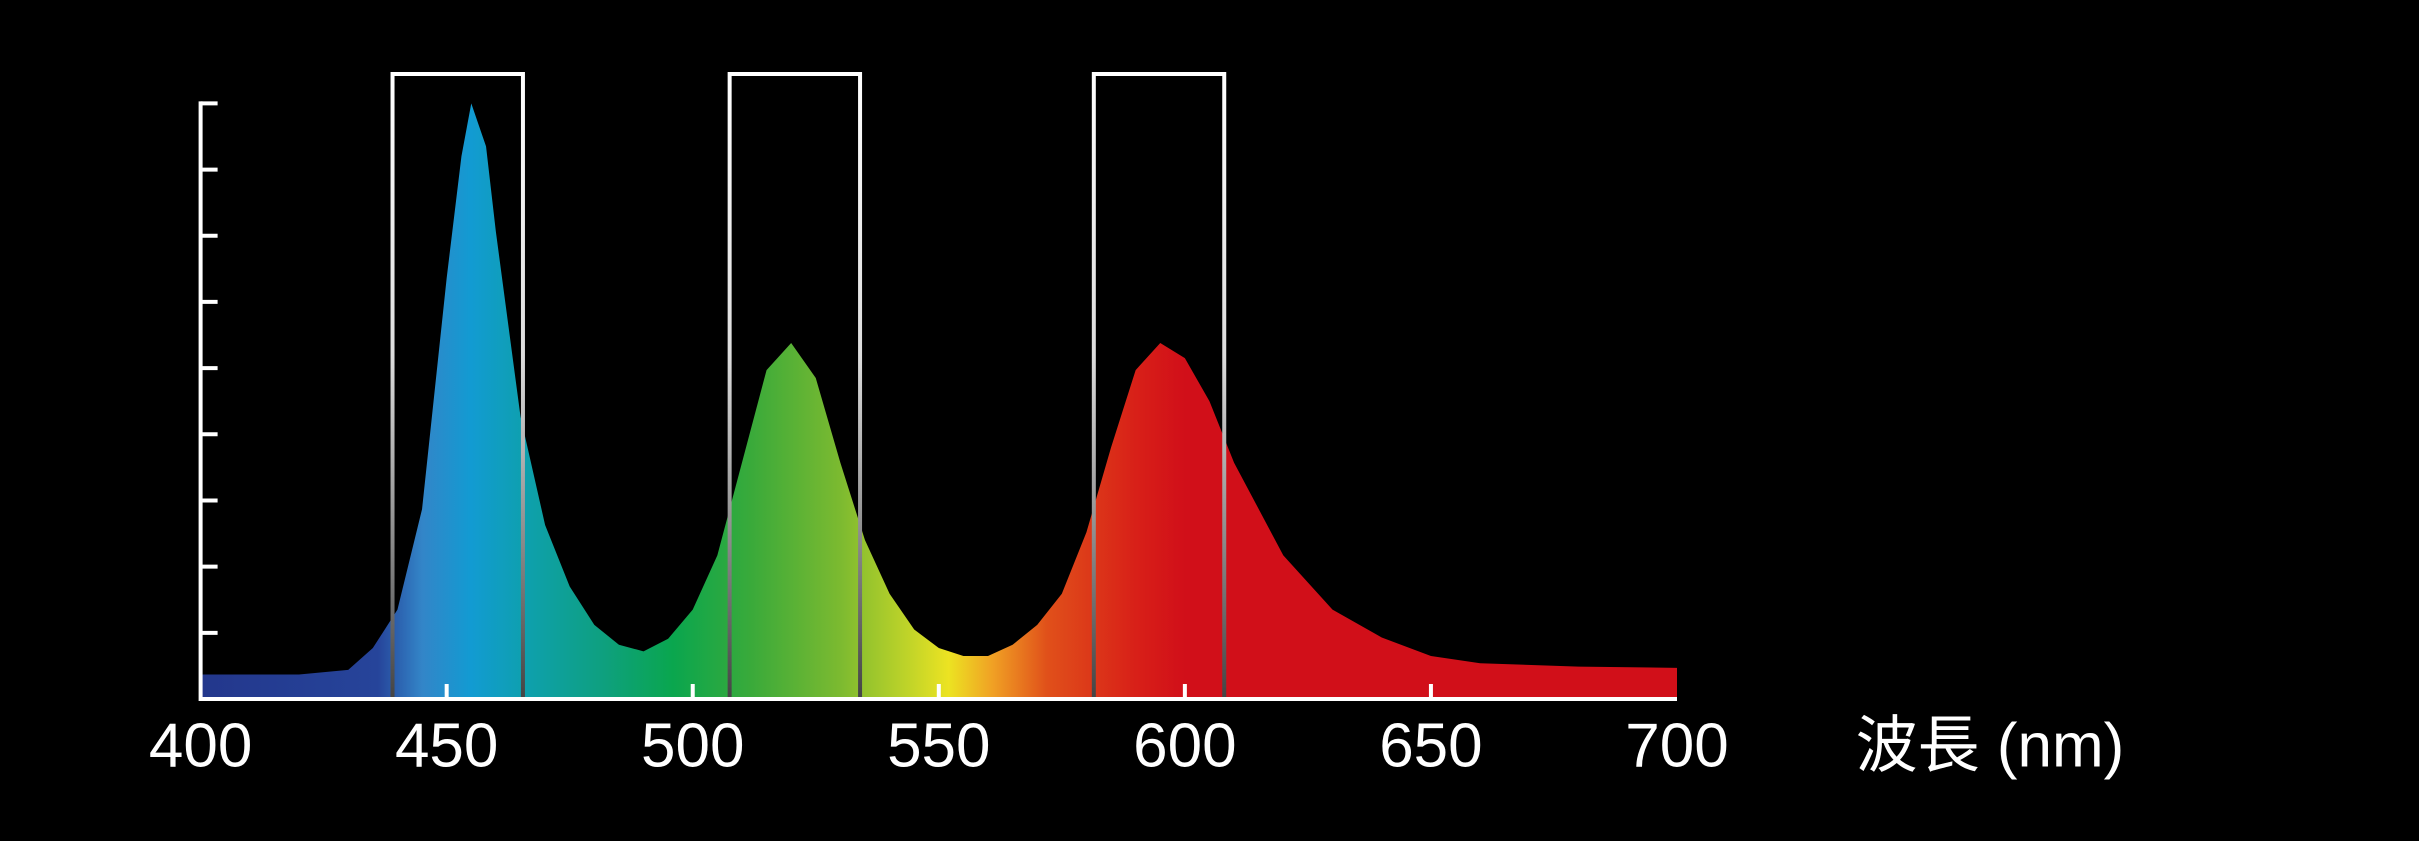  I want to click on x-tick-label: 700, so click(1676, 745).